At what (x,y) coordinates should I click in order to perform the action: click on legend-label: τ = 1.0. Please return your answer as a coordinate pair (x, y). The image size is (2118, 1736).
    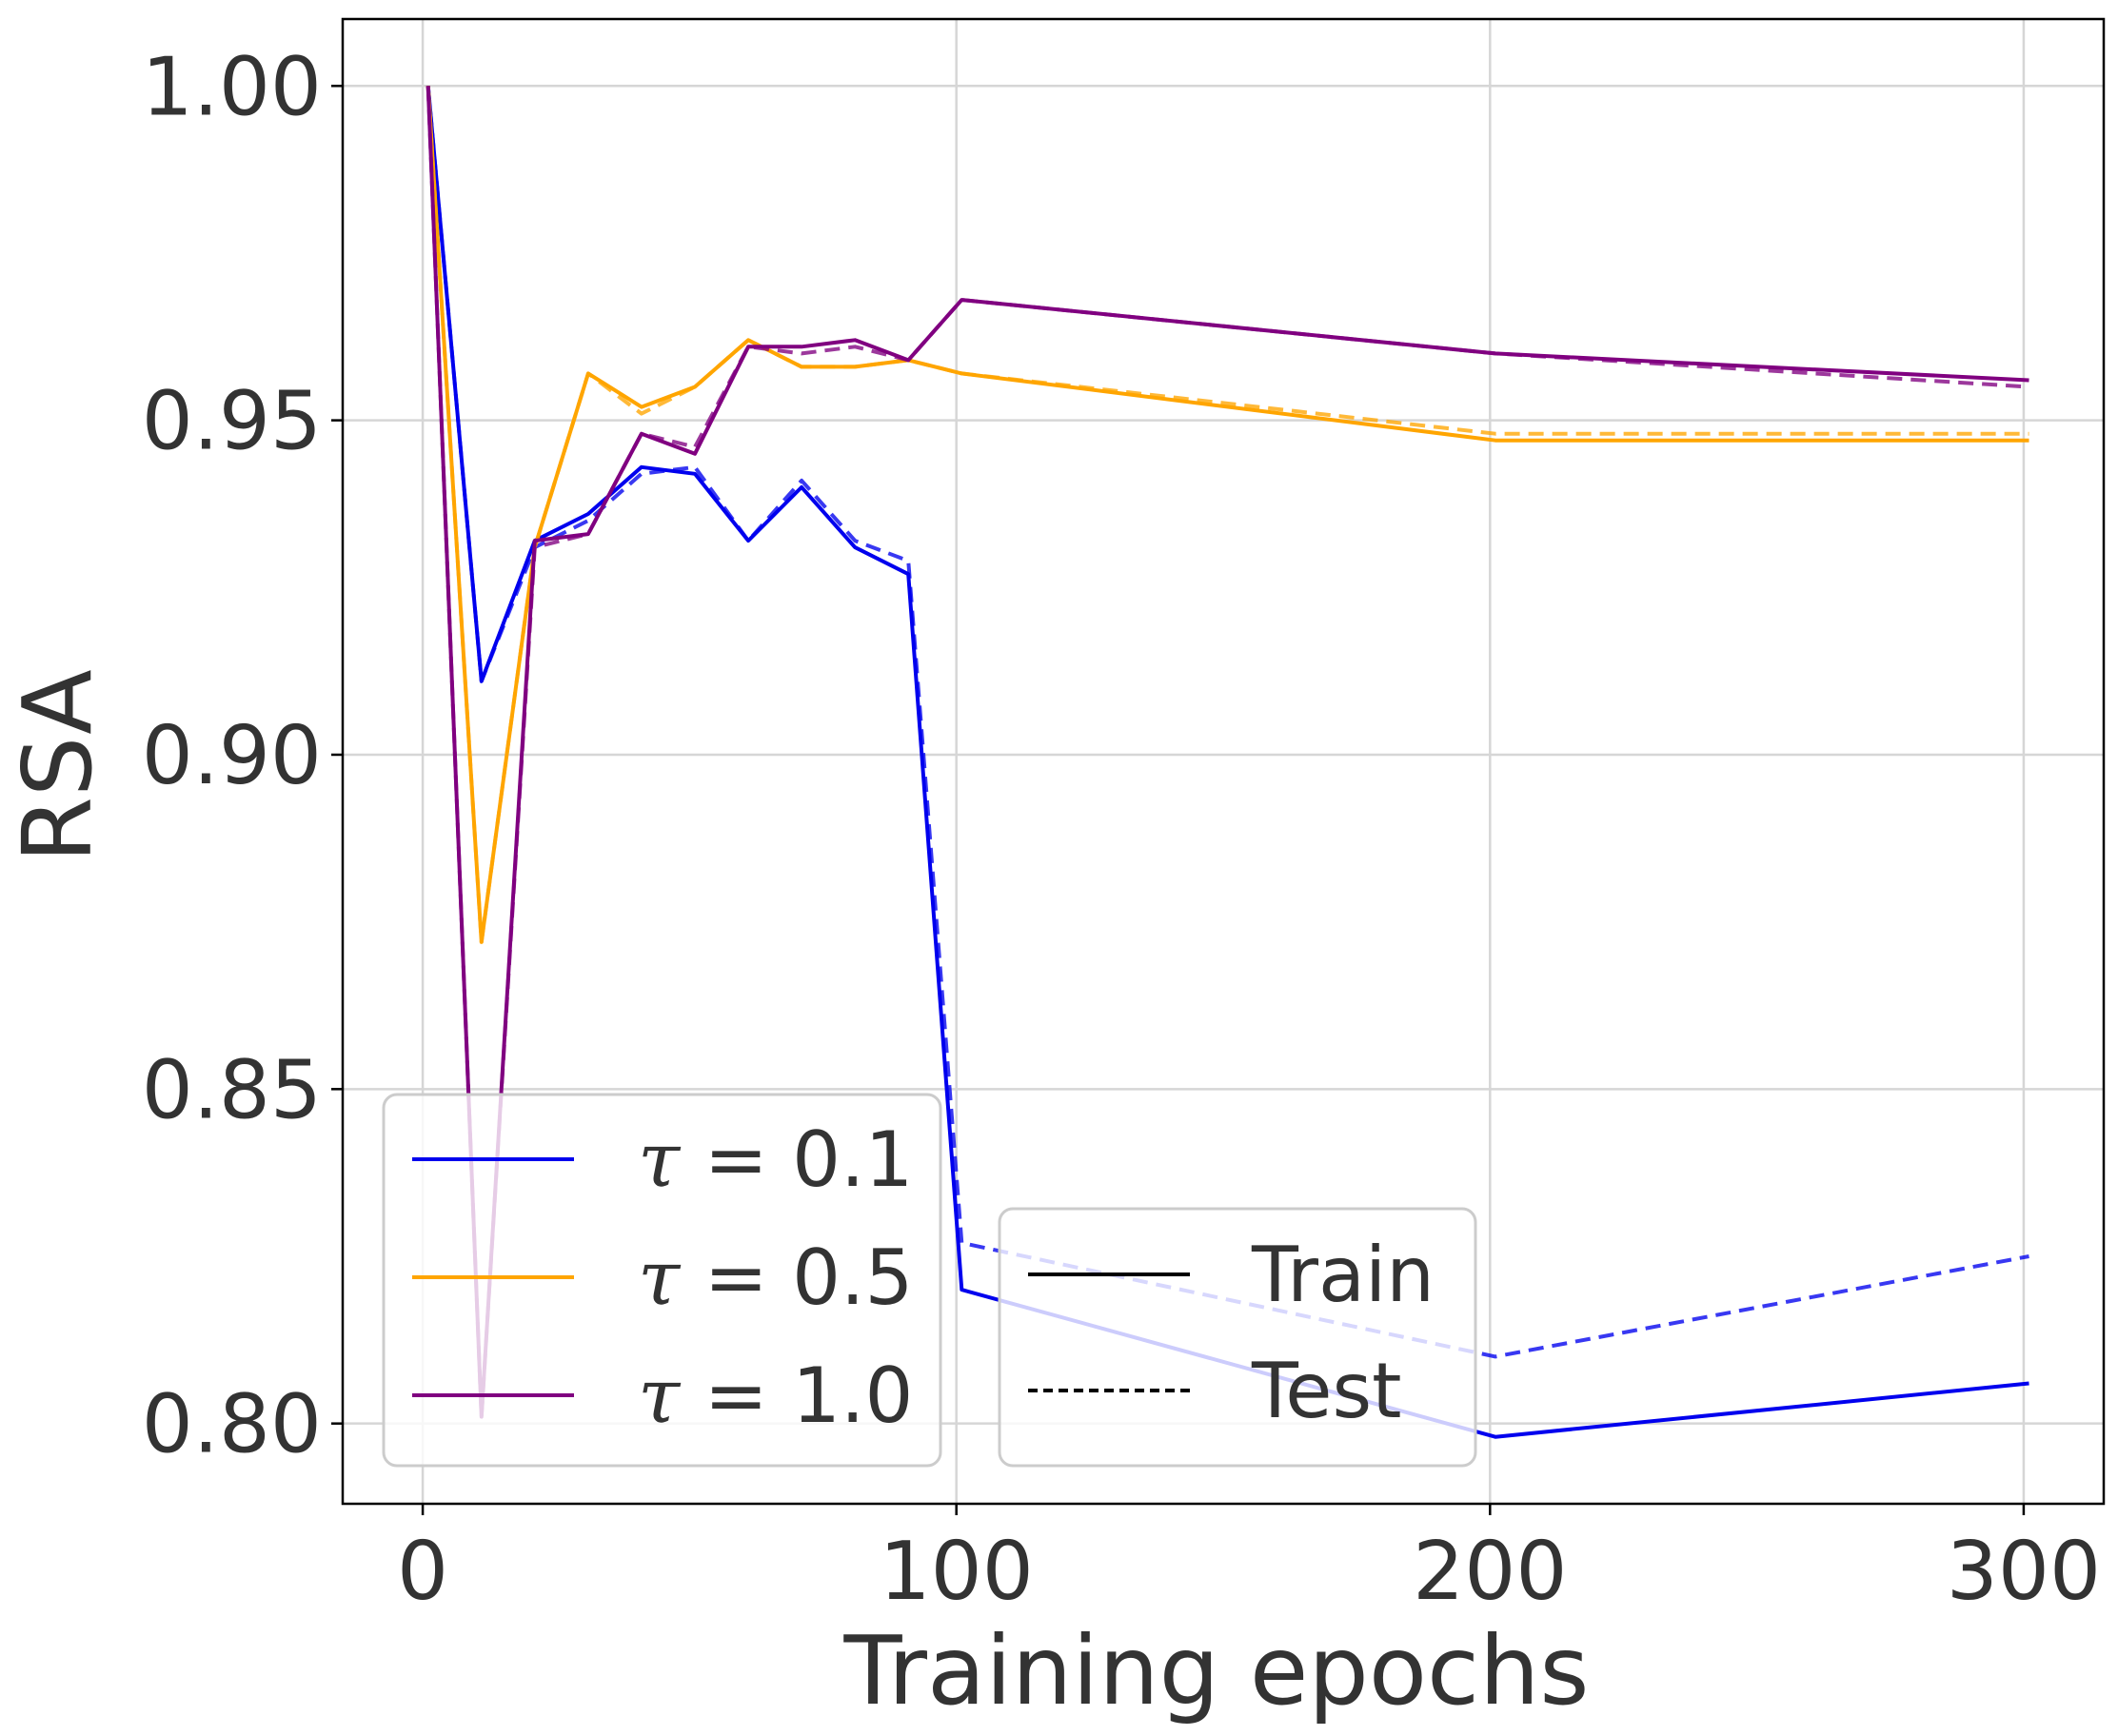
    Looking at the image, I should click on (775, 1395).